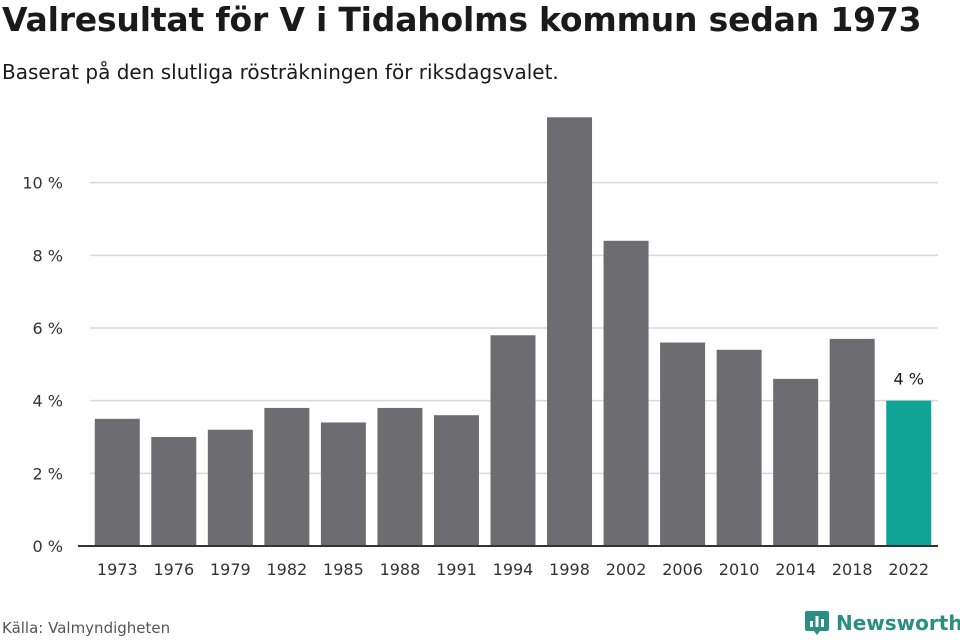  What do you see at coordinates (739, 569) in the screenshot?
I see `x-tick-label: 2010` at bounding box center [739, 569].